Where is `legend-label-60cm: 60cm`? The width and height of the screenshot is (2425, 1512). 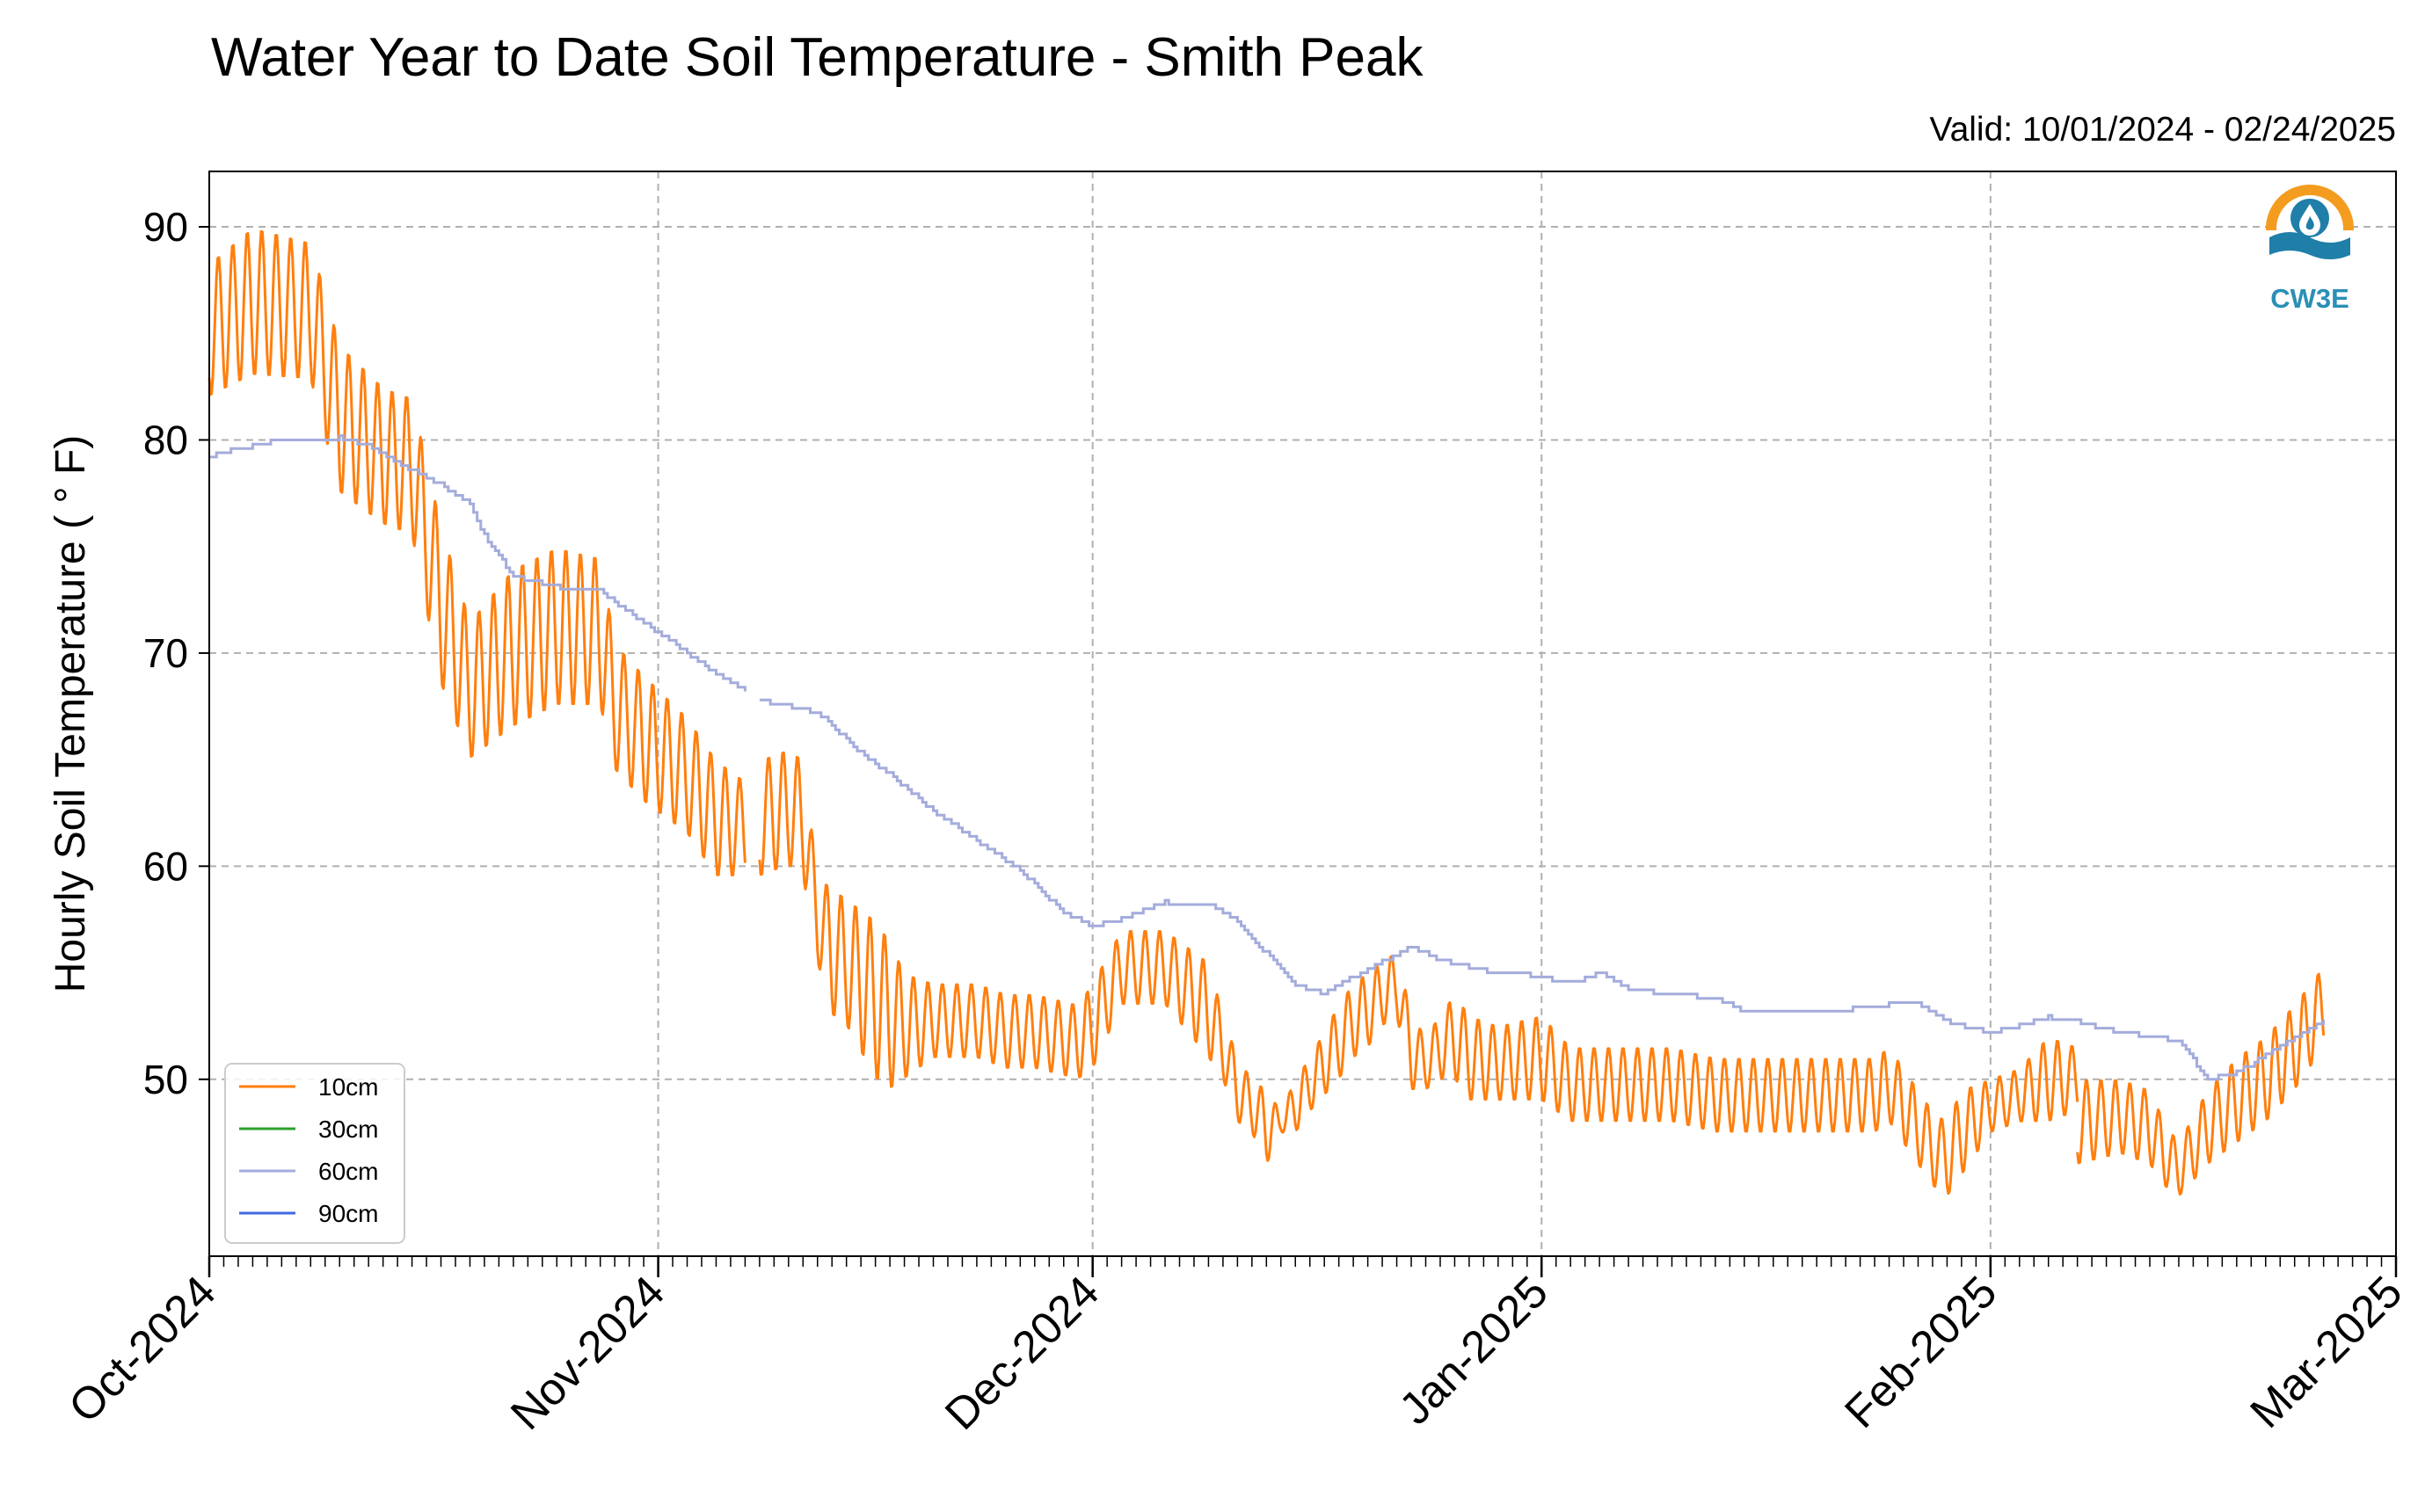
legend-label-60cm: 60cm is located at coordinates (348, 1172).